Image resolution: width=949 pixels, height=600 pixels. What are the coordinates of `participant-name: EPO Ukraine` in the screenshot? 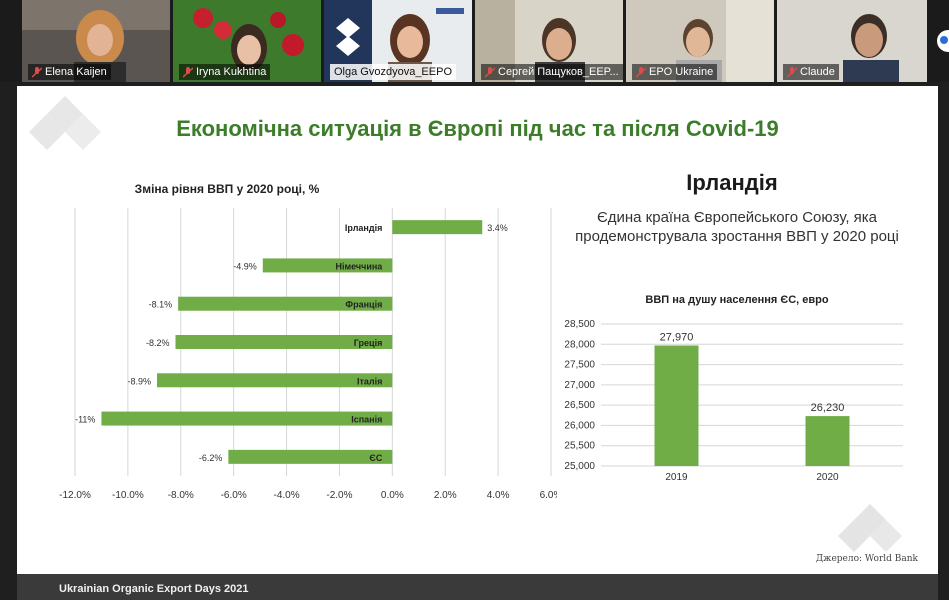 It's located at (681, 72).